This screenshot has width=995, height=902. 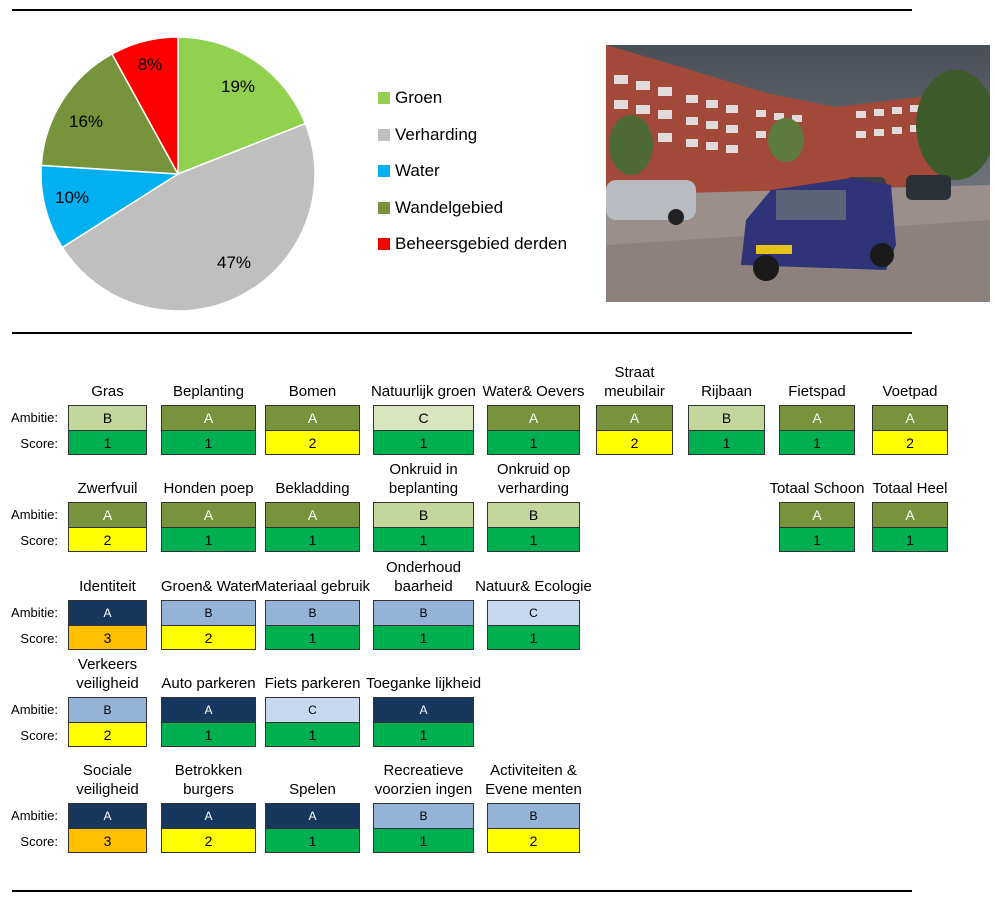 What do you see at coordinates (481, 243) in the screenshot?
I see `legend-label: Beheersgebied derden` at bounding box center [481, 243].